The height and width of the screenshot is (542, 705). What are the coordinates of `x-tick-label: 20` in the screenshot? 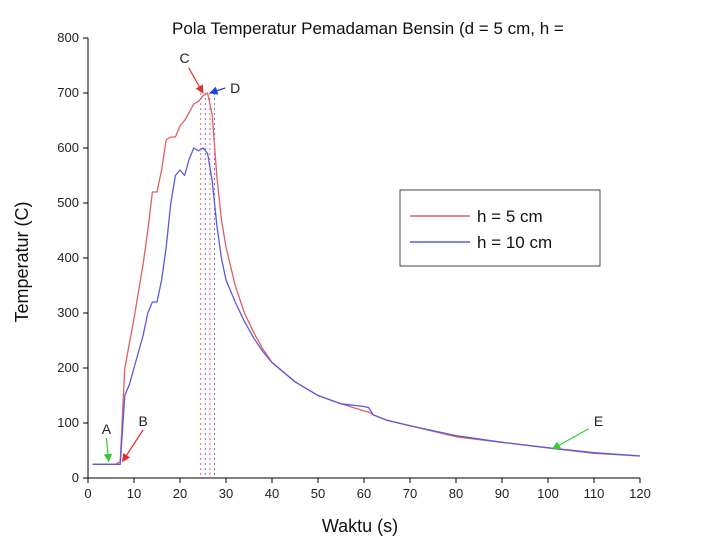 It's located at (180, 493).